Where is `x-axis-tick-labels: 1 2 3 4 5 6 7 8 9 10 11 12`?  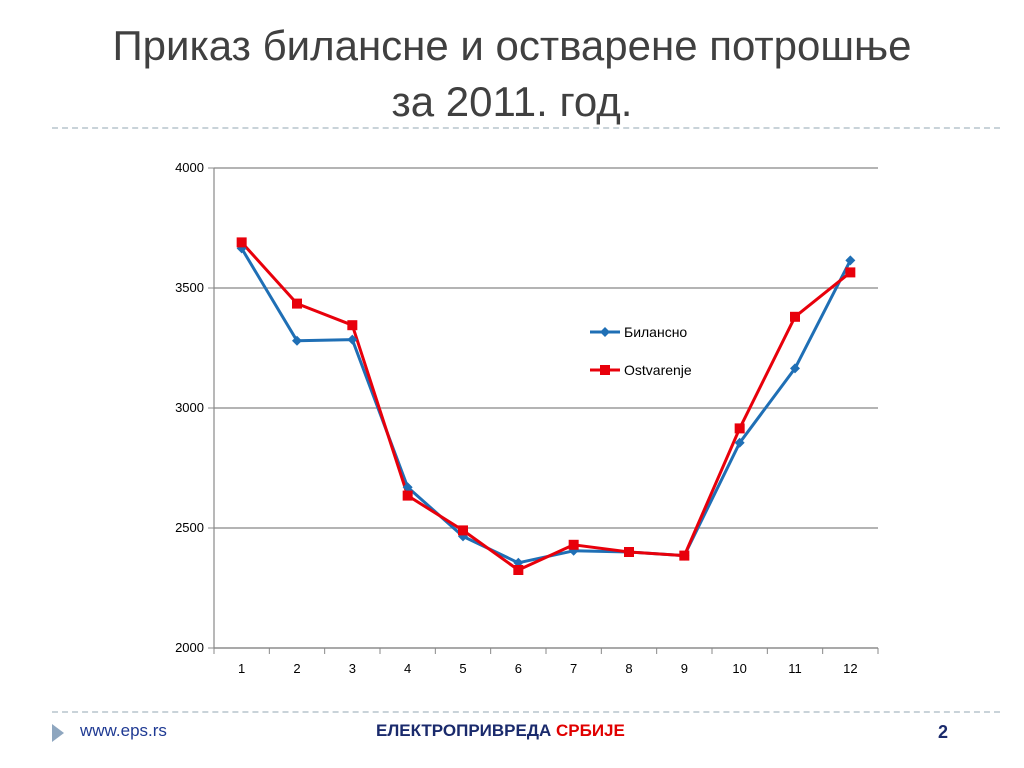
x-axis-tick-labels: 1 2 3 4 5 6 7 8 9 10 11 12 is located at coordinates (548, 668).